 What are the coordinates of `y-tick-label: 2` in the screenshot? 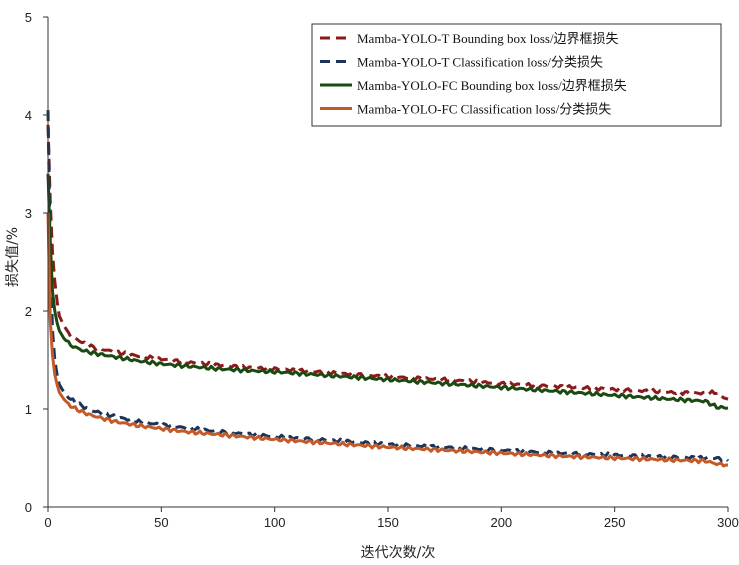 It's located at (28, 311).